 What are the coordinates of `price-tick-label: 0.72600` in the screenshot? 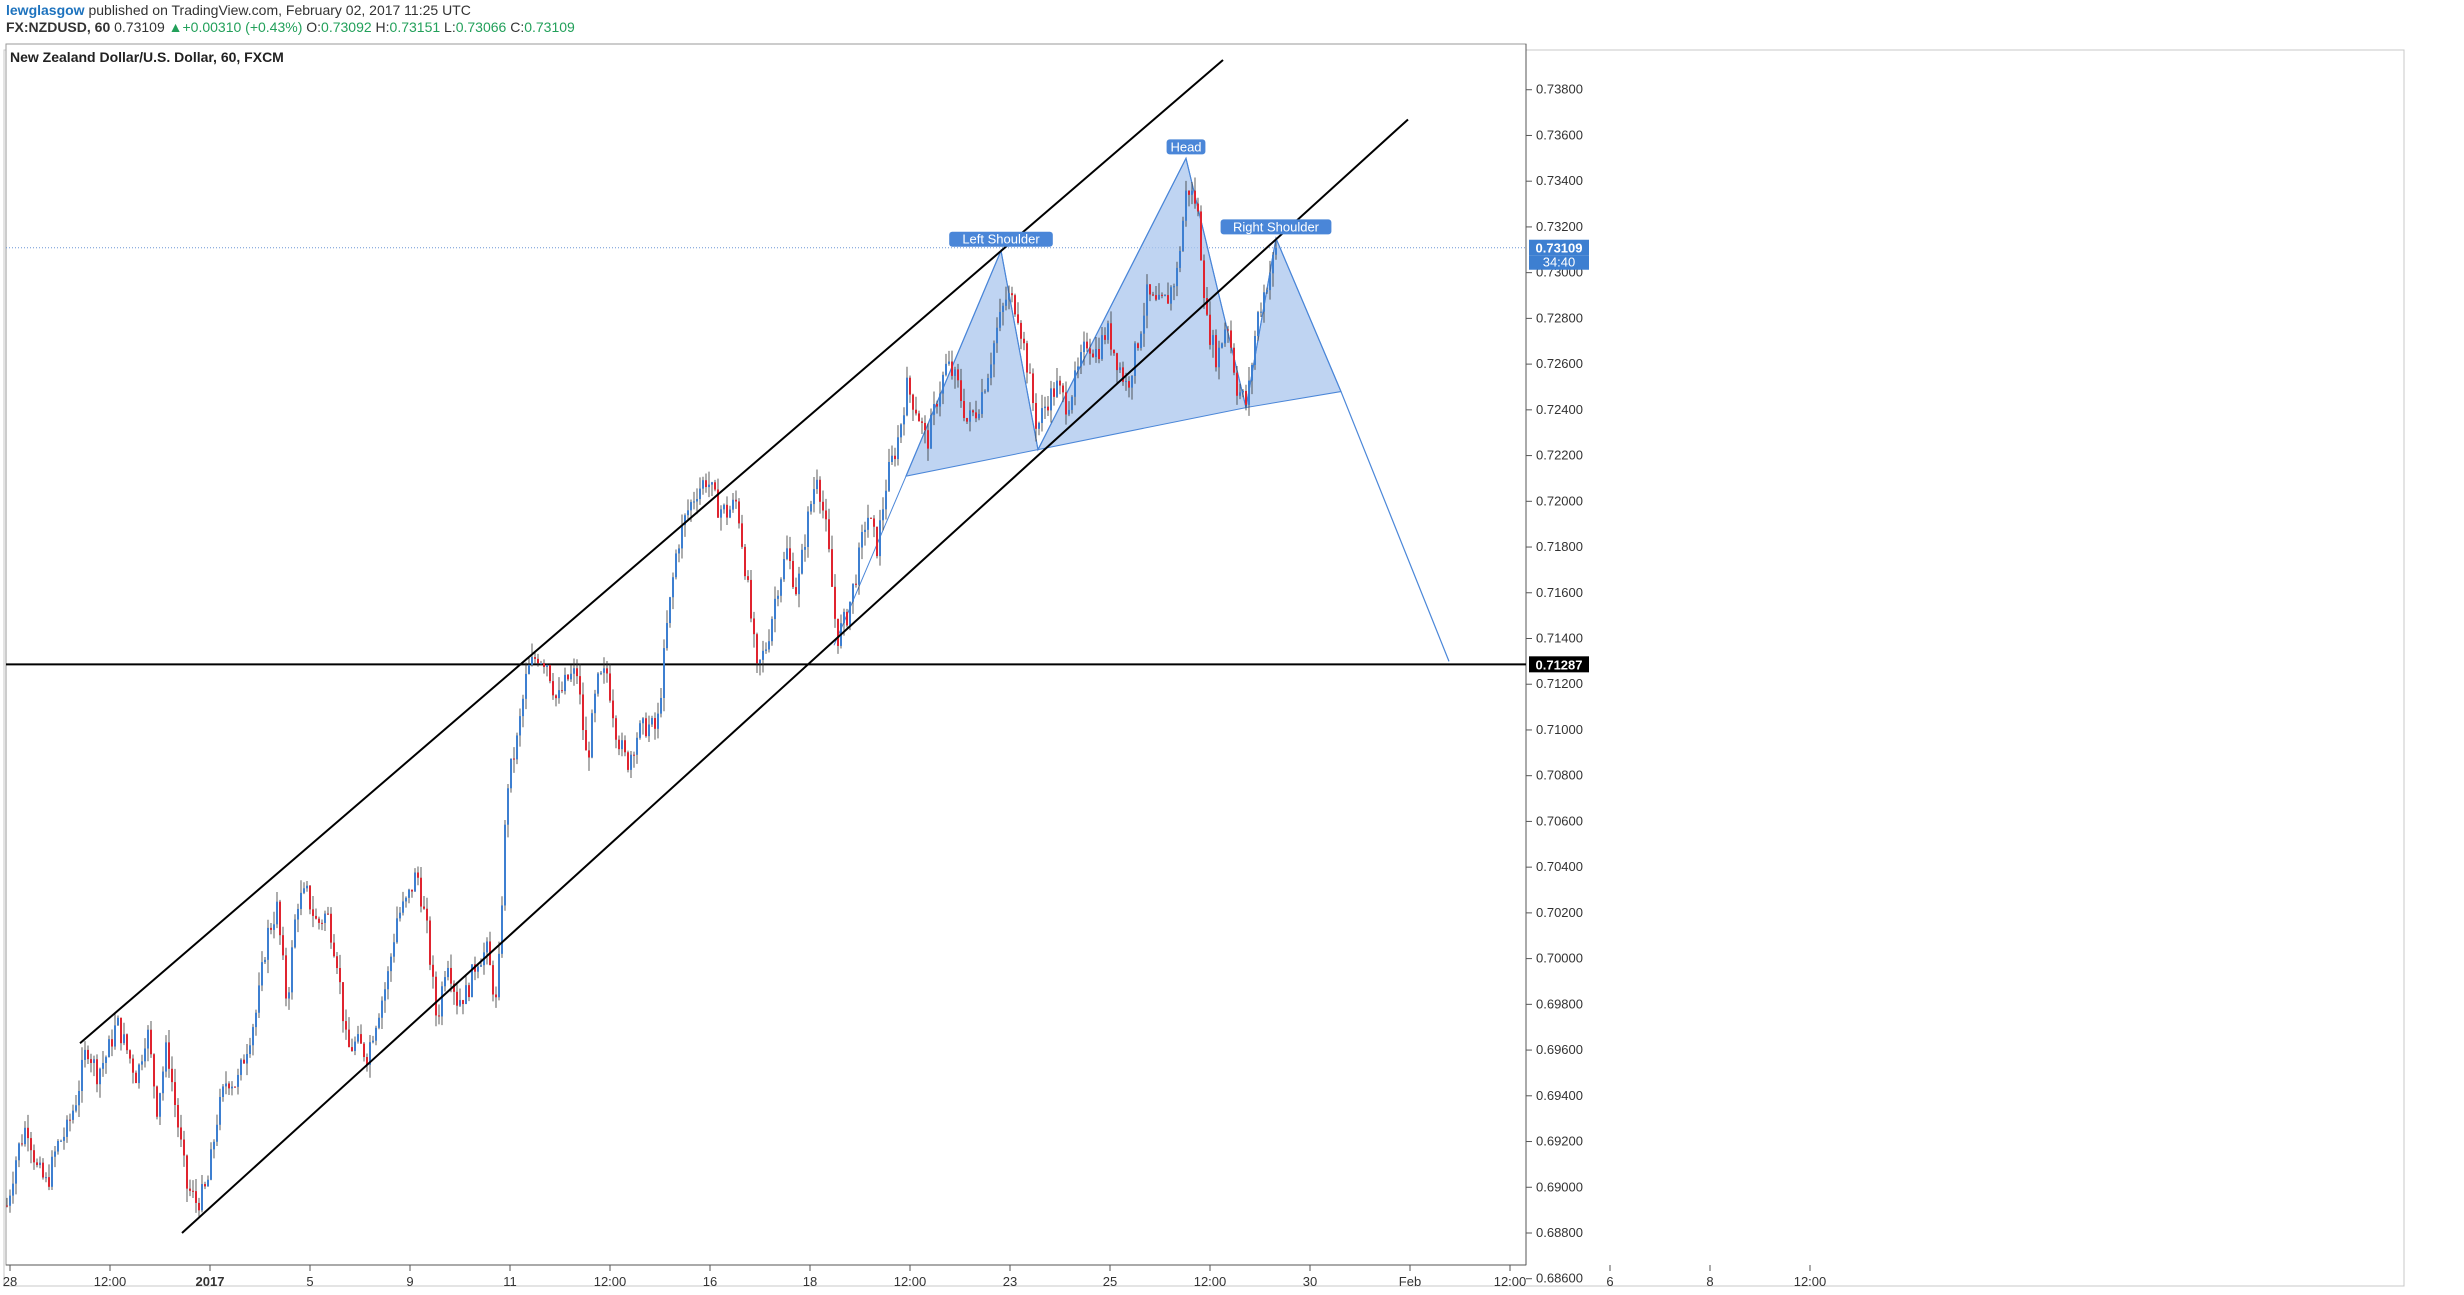 It's located at (1559, 363).